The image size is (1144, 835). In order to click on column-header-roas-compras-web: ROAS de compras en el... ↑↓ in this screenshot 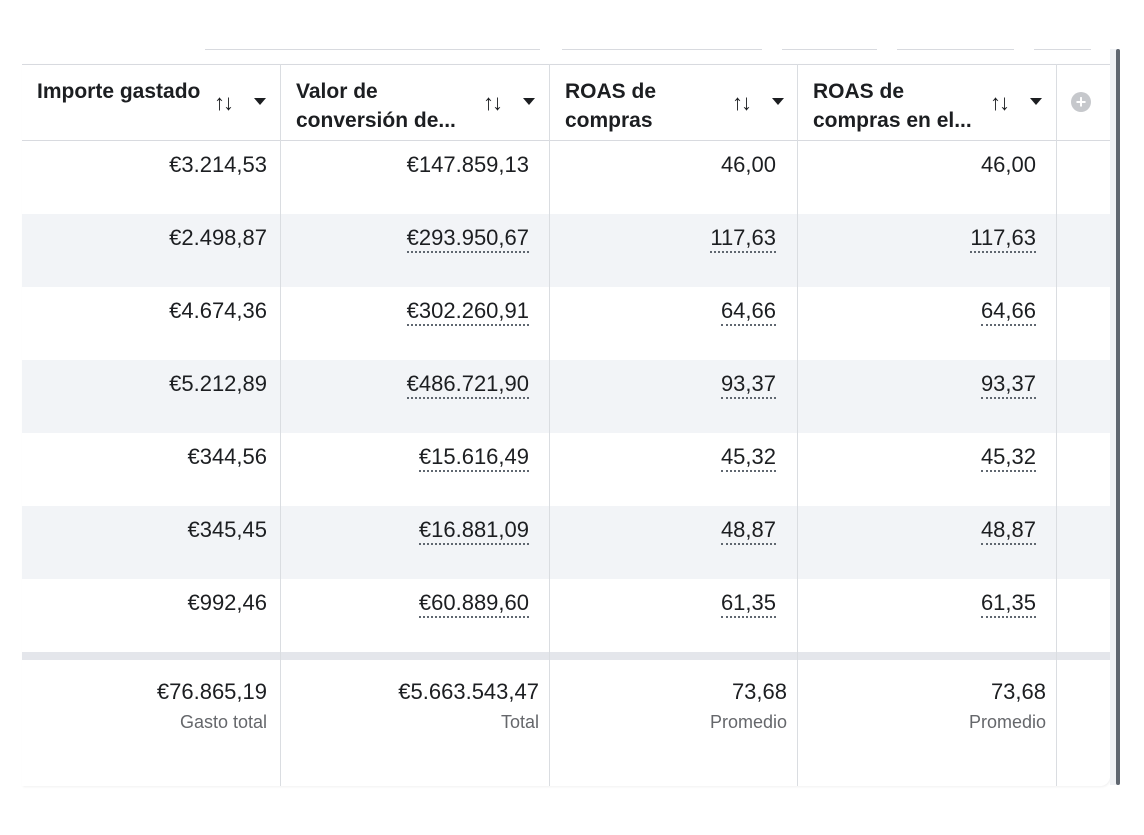, I will do `click(927, 103)`.